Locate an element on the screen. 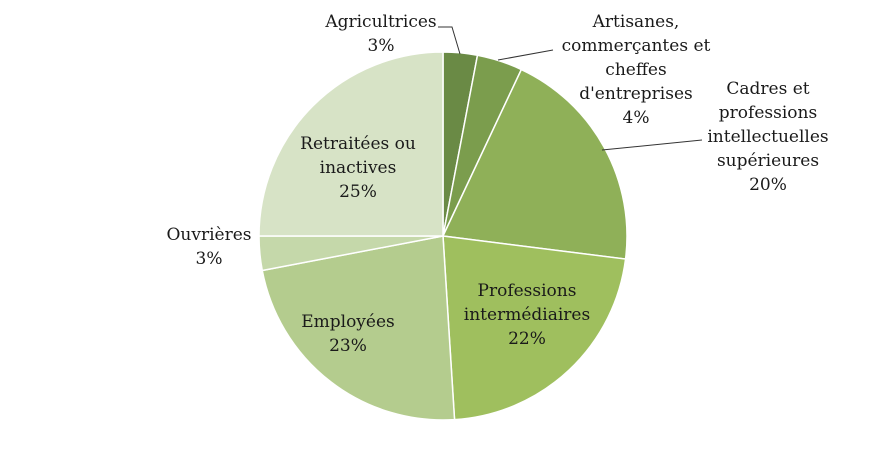 This screenshot has width=886, height=472. slice-label-line: d'entreprises is located at coordinates (636, 94).